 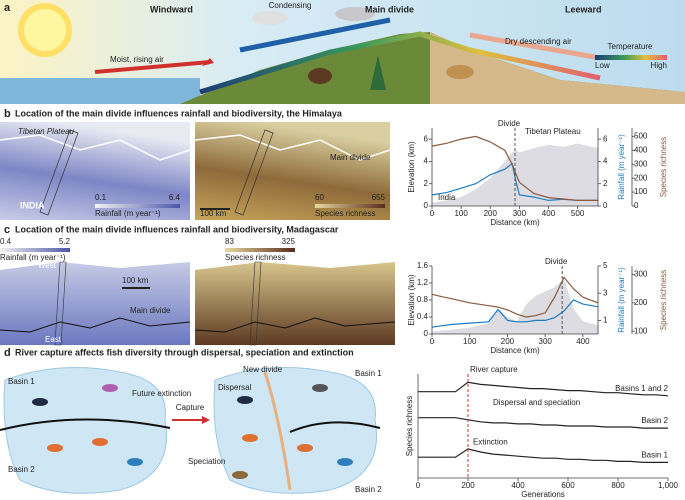 I want to click on divide, so click(x=335, y=427).